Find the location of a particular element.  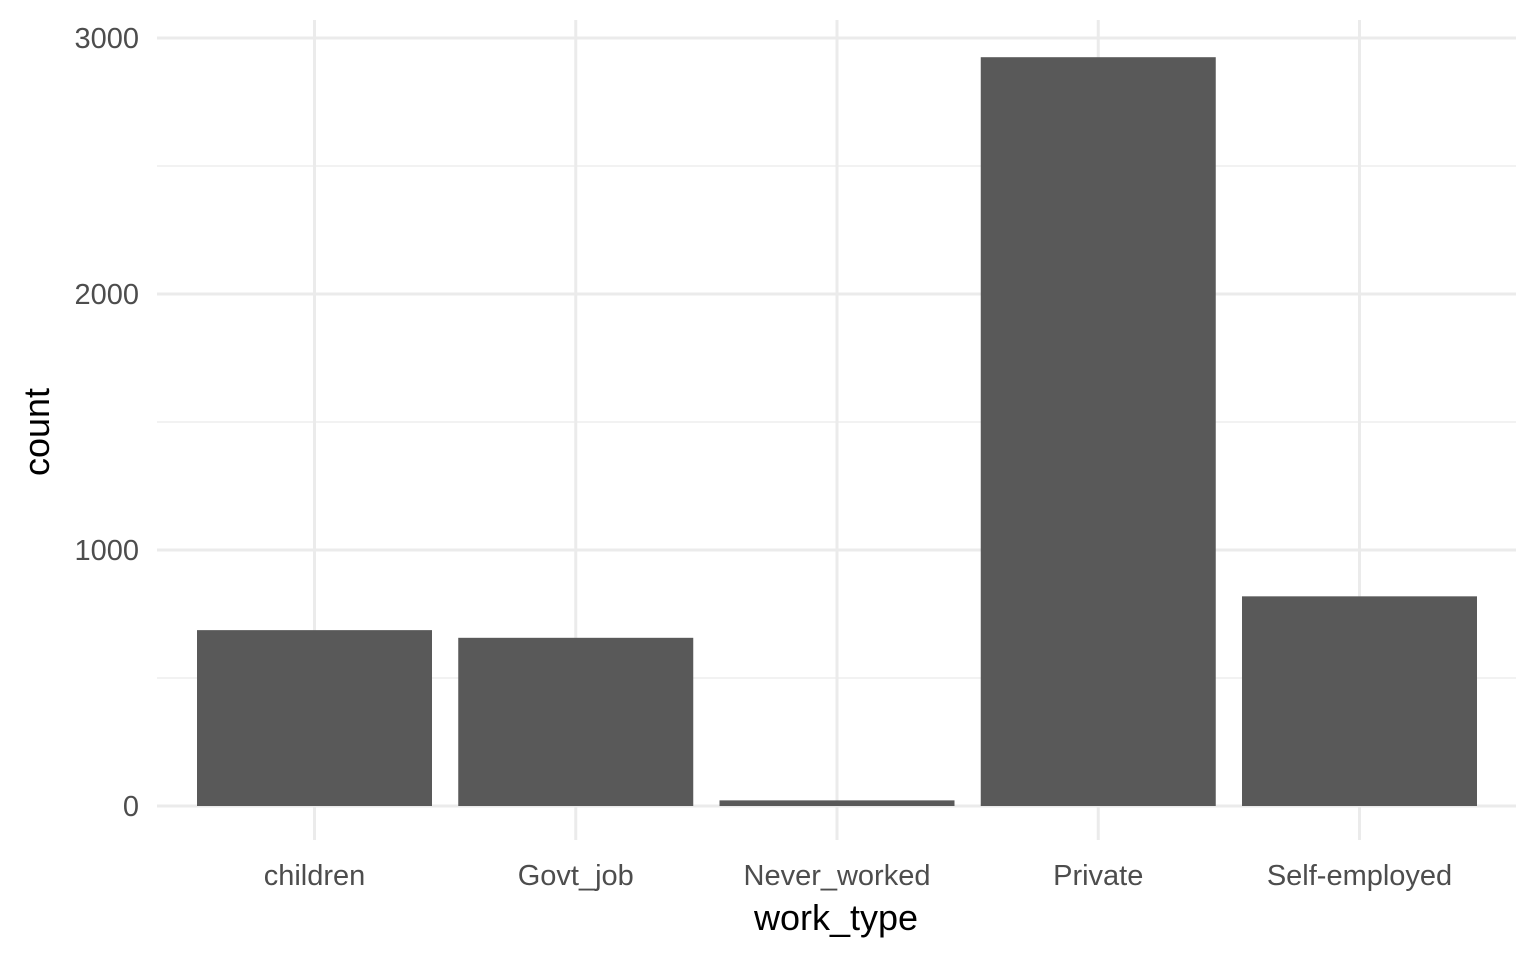

y-tick-label: 0 is located at coordinates (131, 807).